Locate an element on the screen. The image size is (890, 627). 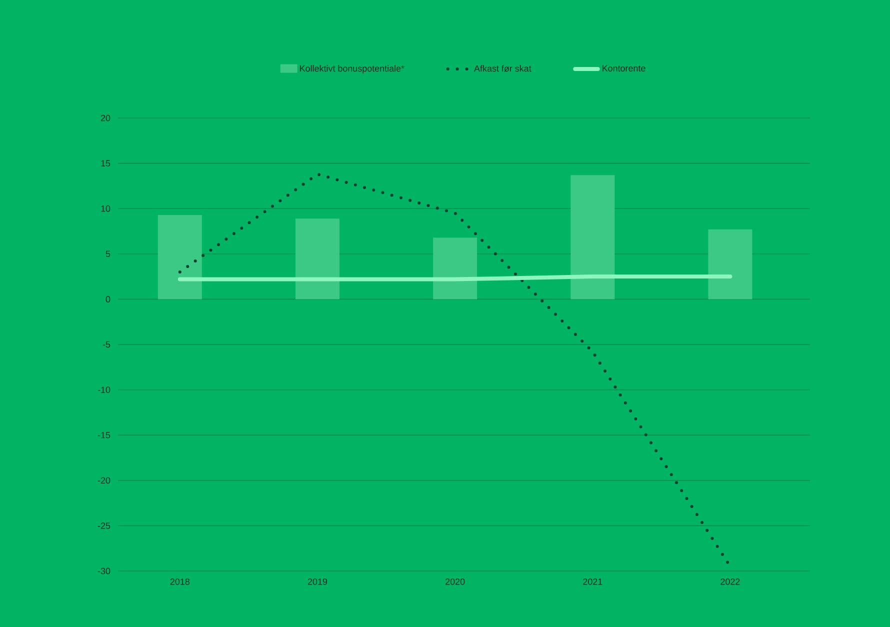
x-tick-label: 2022 is located at coordinates (730, 581).